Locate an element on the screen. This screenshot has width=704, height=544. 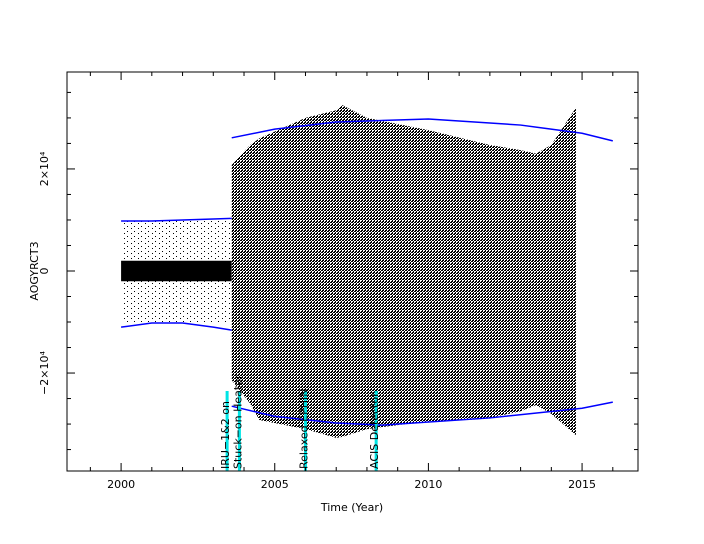
y-tick-label: −2×10⁴ is located at coordinates (44, 373).